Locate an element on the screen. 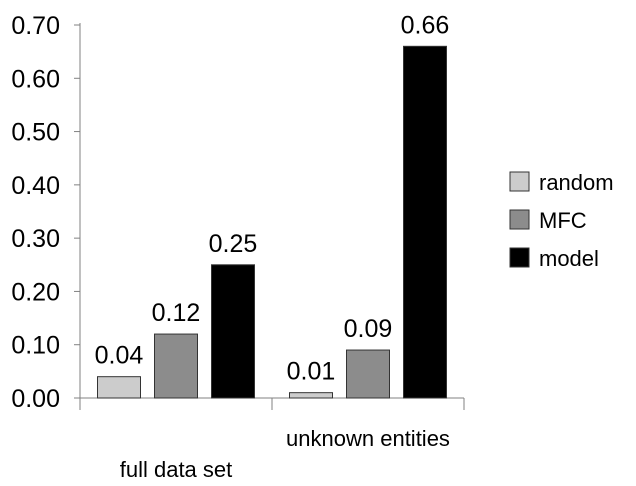 The image size is (636, 486). y-tick-label: 0.30 is located at coordinates (35, 239).